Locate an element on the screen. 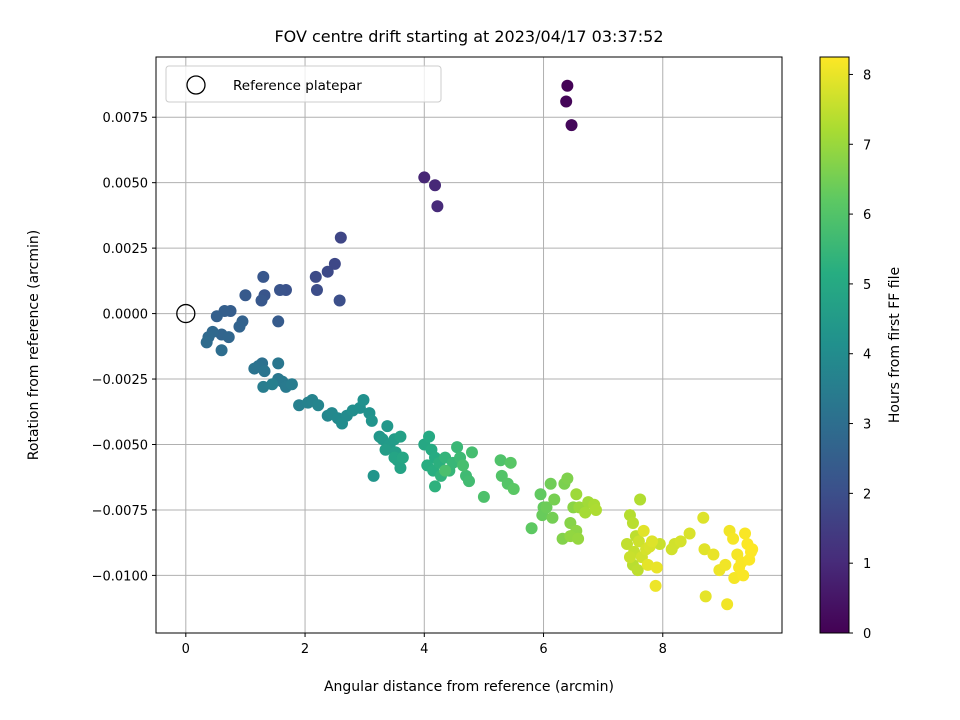  colorbar is located at coordinates (834, 345).